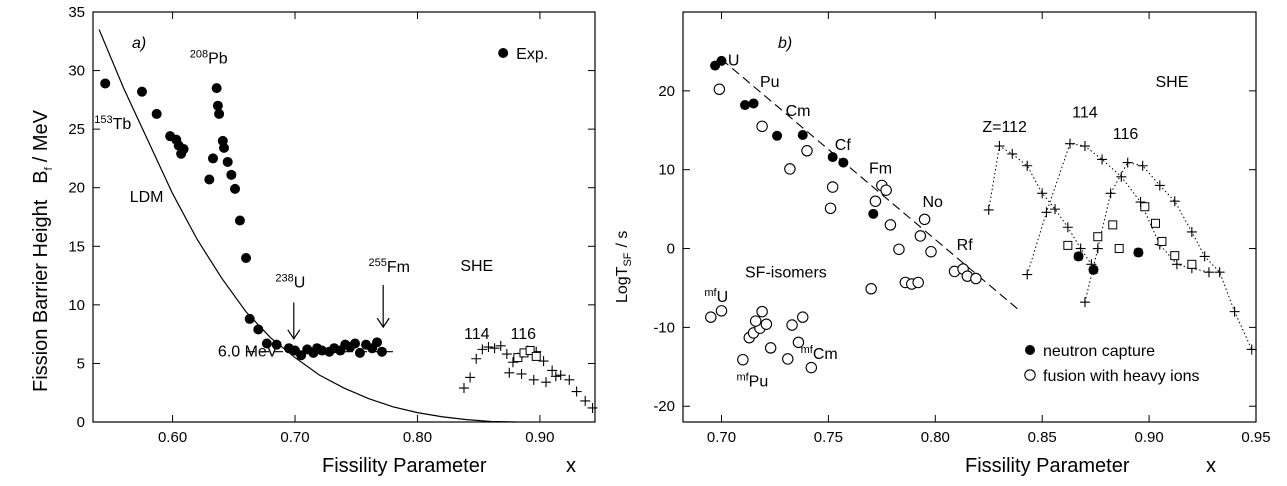 The image size is (1287, 486). I want to click on annotation-label: Pu, so click(770, 82).